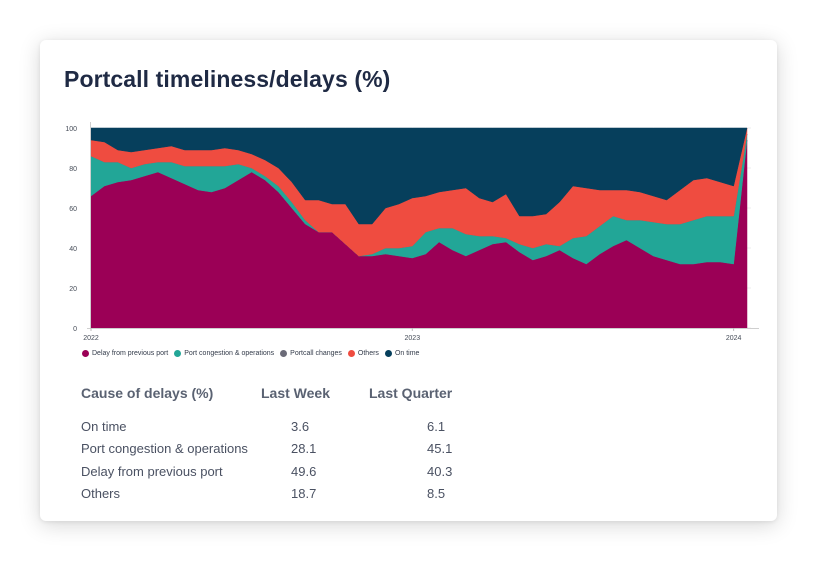  I want to click on y-tick-label: 60, so click(73, 209).